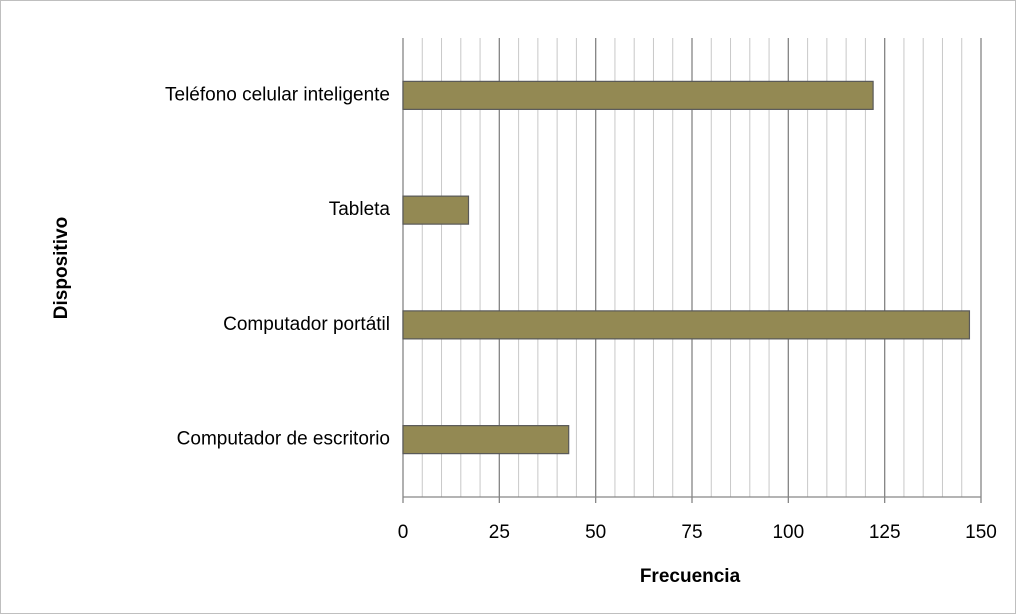  Describe the element at coordinates (61, 268) in the screenshot. I see `y-axis-title: Dispositivo` at that location.